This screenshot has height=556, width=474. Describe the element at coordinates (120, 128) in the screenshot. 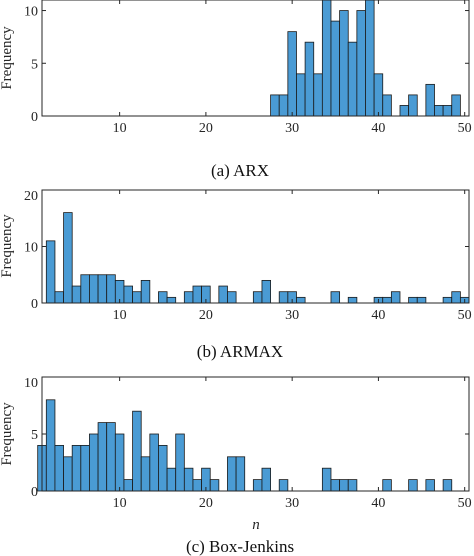

I see `x-tick-label-arx-10: 10` at that location.